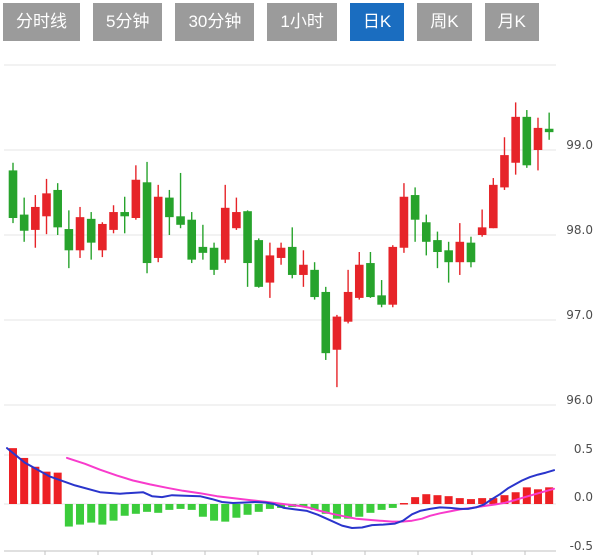  What do you see at coordinates (215, 22) in the screenshot?
I see `tab-30min: 30分钟` at bounding box center [215, 22].